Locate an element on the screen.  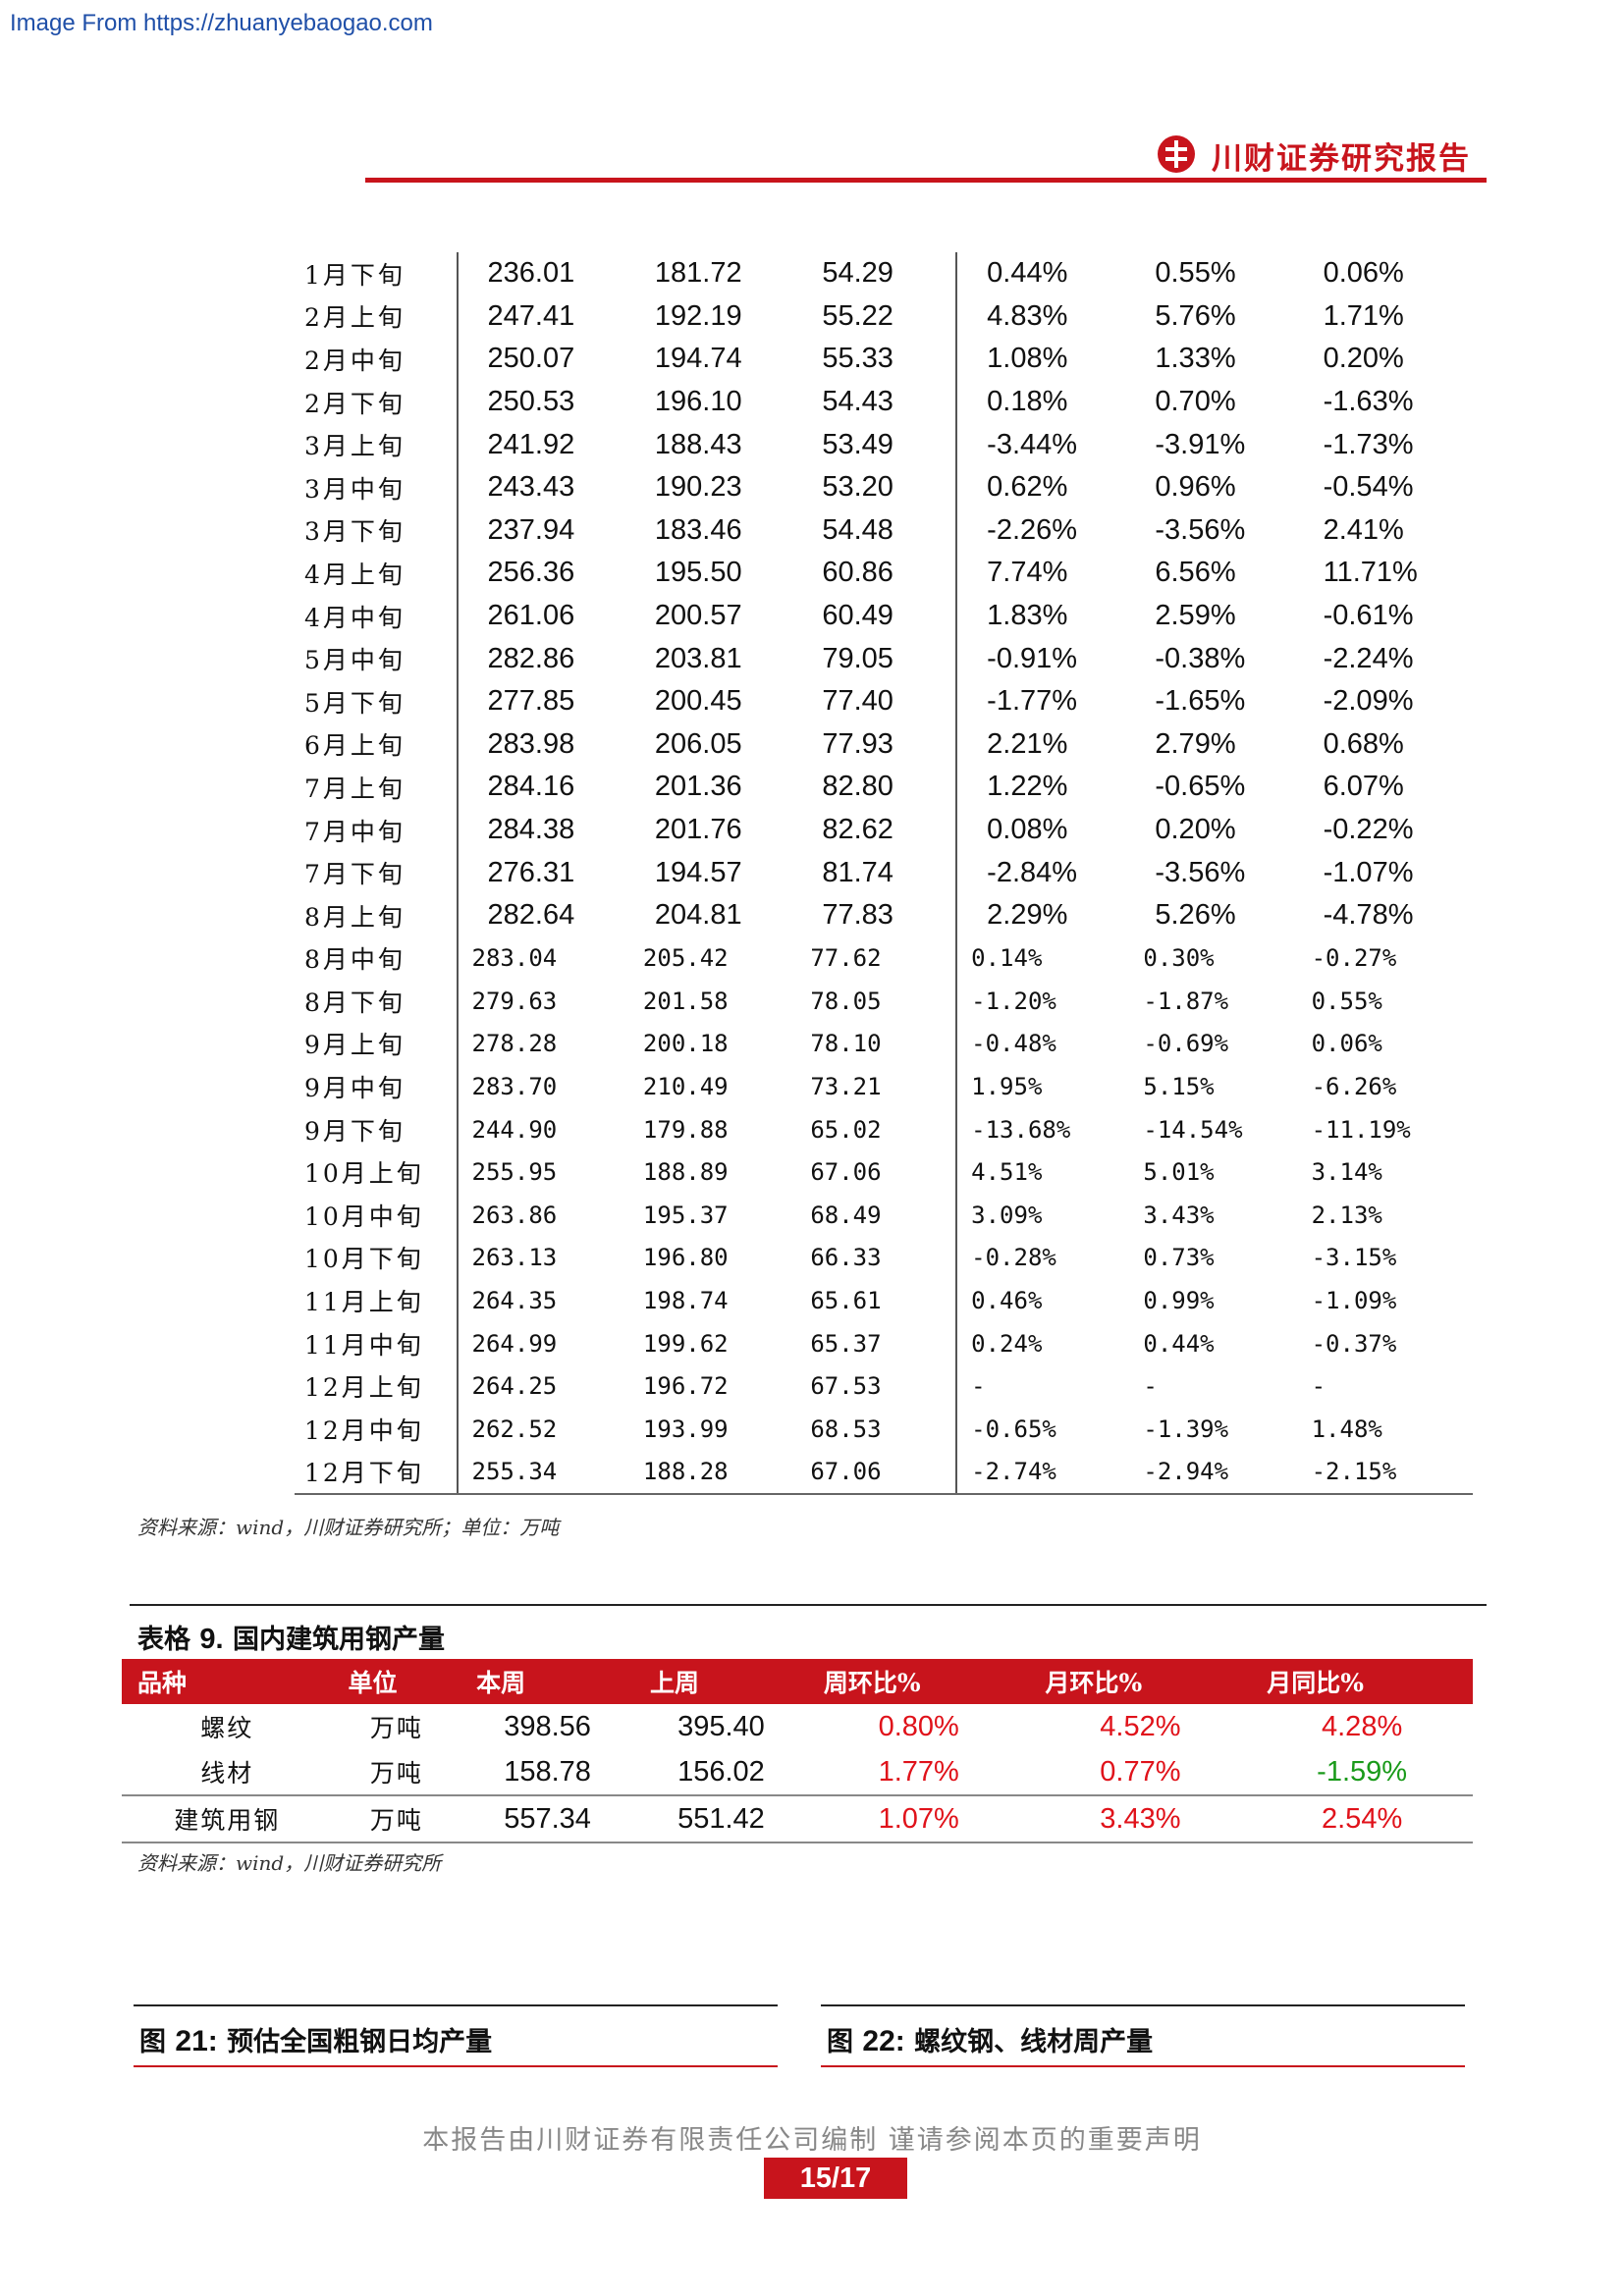
value-cell-2: 199.62 is located at coordinates (685, 1343).